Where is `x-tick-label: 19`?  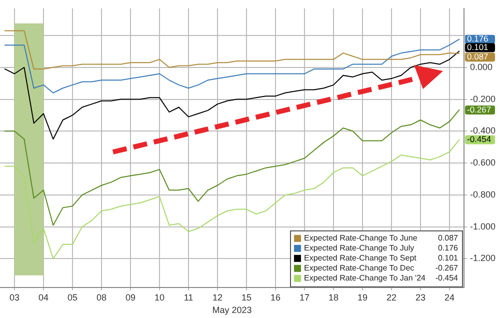 x-tick-label: 19 is located at coordinates (362, 297).